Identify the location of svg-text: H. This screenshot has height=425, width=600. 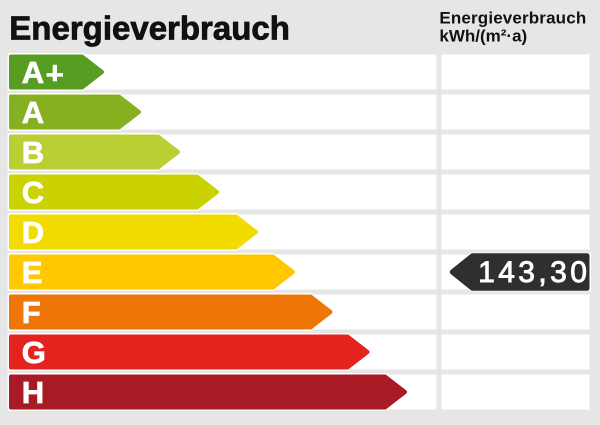
(33, 392).